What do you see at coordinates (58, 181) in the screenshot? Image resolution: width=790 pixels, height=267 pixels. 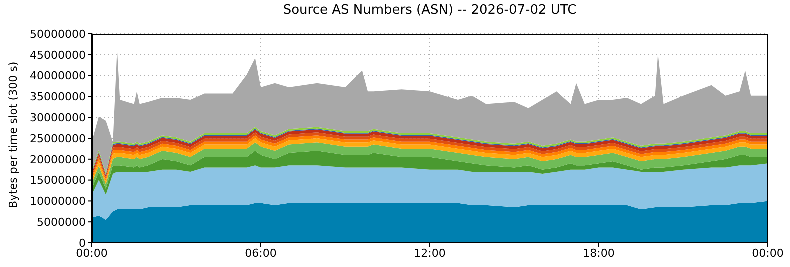 I see `y-tick-label: 15000000` at bounding box center [58, 181].